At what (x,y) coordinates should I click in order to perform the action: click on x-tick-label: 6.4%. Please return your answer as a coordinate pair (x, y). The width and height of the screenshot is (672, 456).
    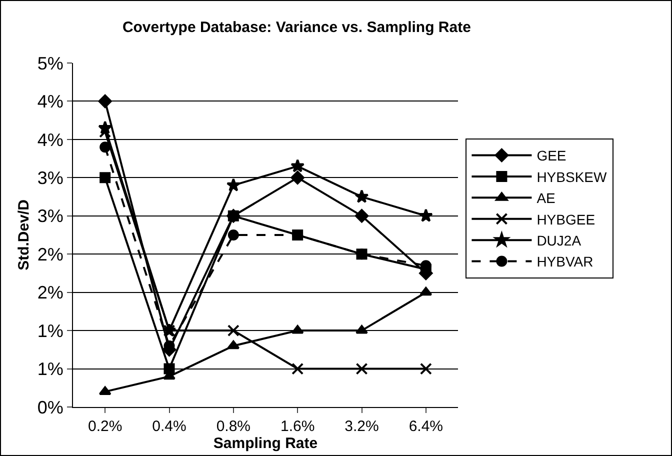
    Looking at the image, I should click on (426, 426).